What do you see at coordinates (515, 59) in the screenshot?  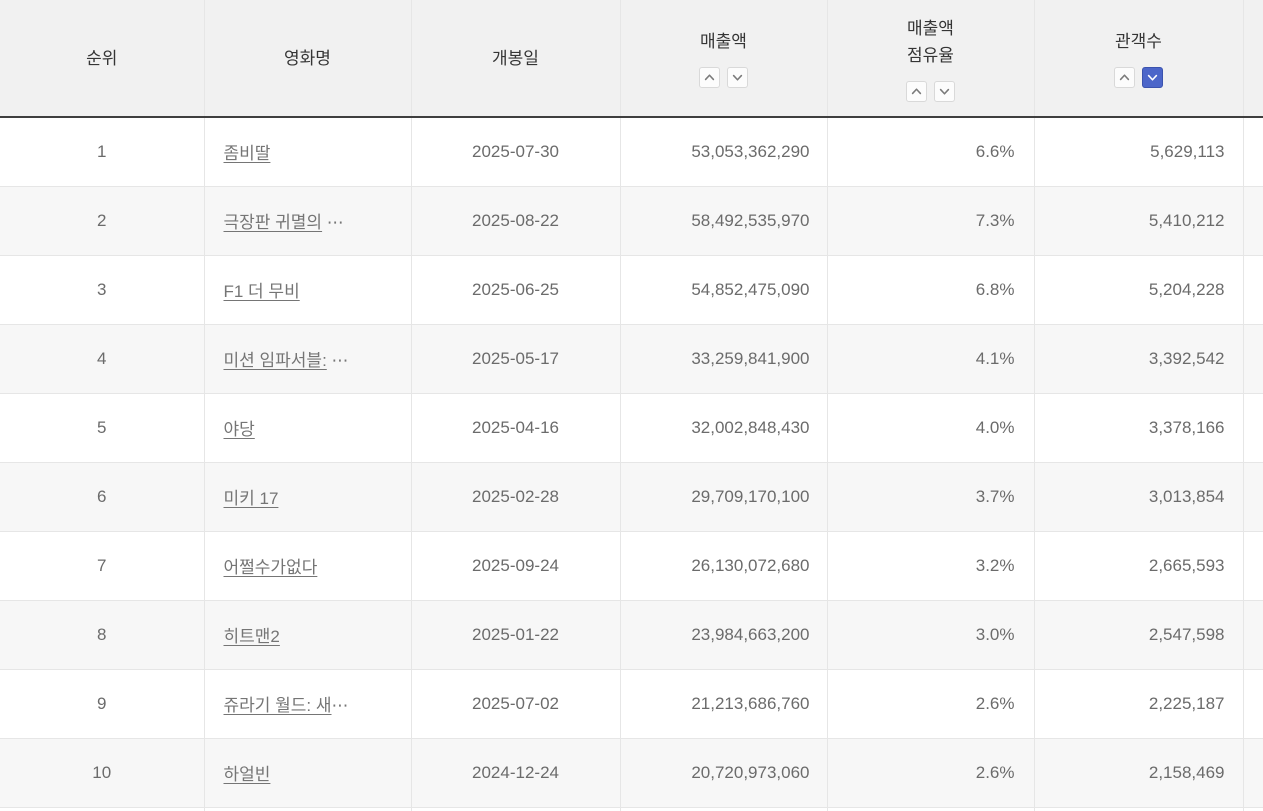 I see `column-header-release-date: 개봉일` at bounding box center [515, 59].